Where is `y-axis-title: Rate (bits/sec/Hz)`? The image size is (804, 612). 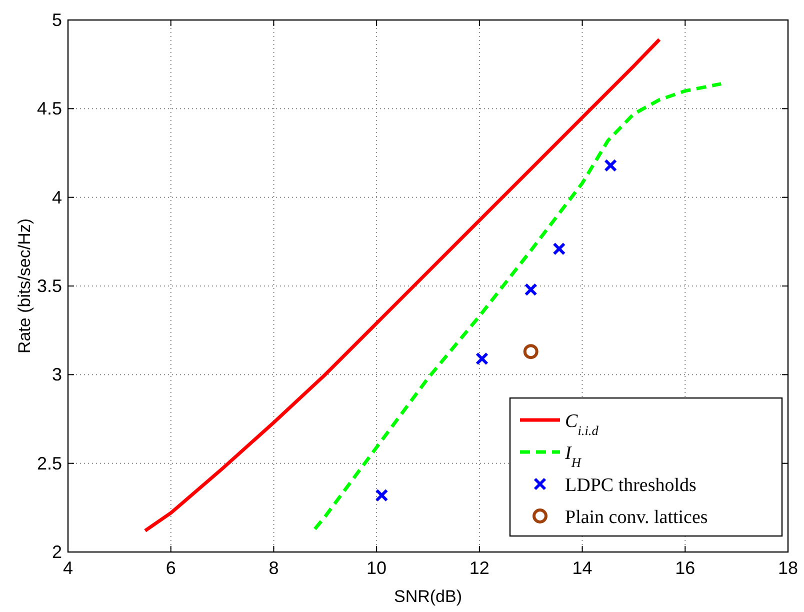 y-axis-title: Rate (bits/sec/Hz) is located at coordinates (24, 286).